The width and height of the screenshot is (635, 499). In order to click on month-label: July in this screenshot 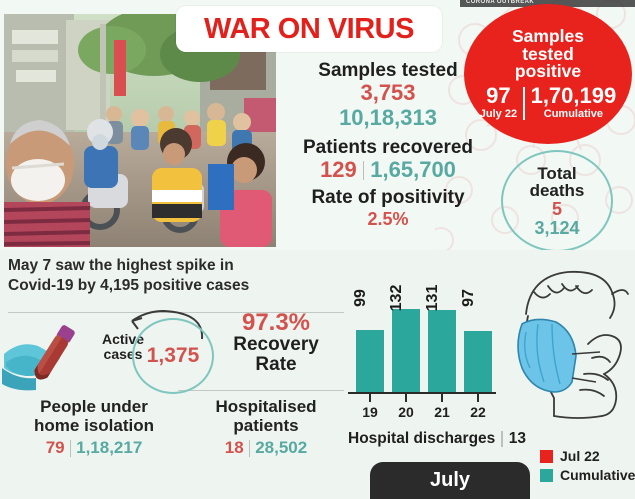, I will do `click(450, 480)`.